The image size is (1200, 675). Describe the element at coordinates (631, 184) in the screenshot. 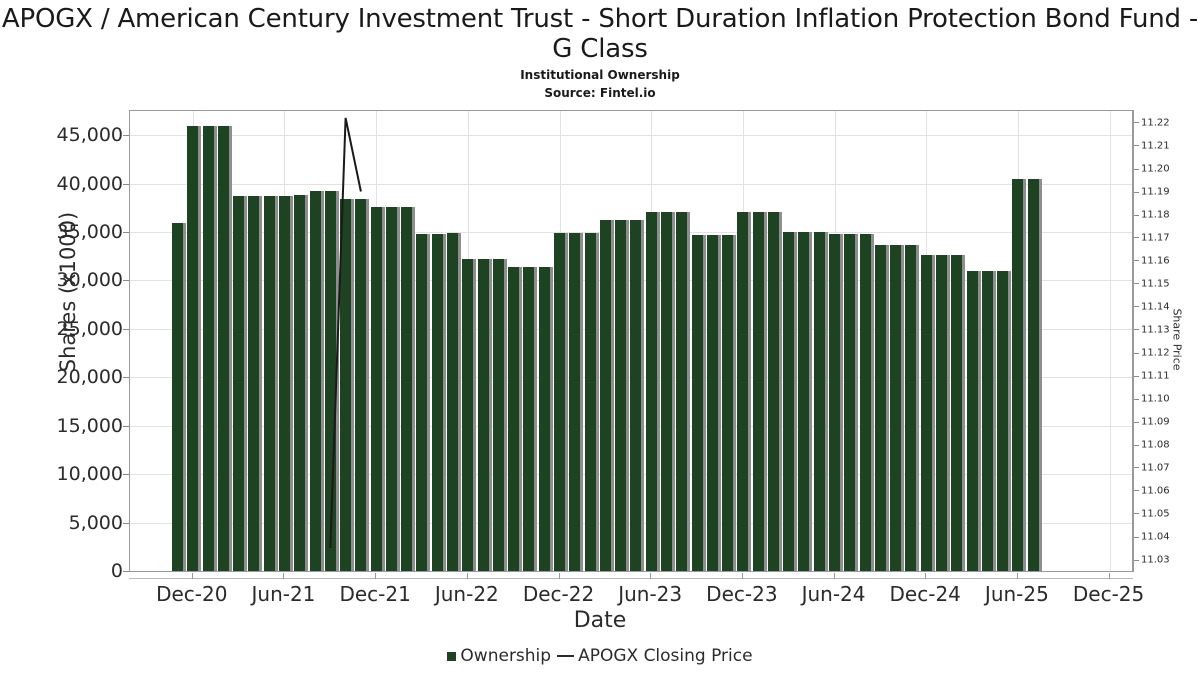

I see `gridline` at that location.